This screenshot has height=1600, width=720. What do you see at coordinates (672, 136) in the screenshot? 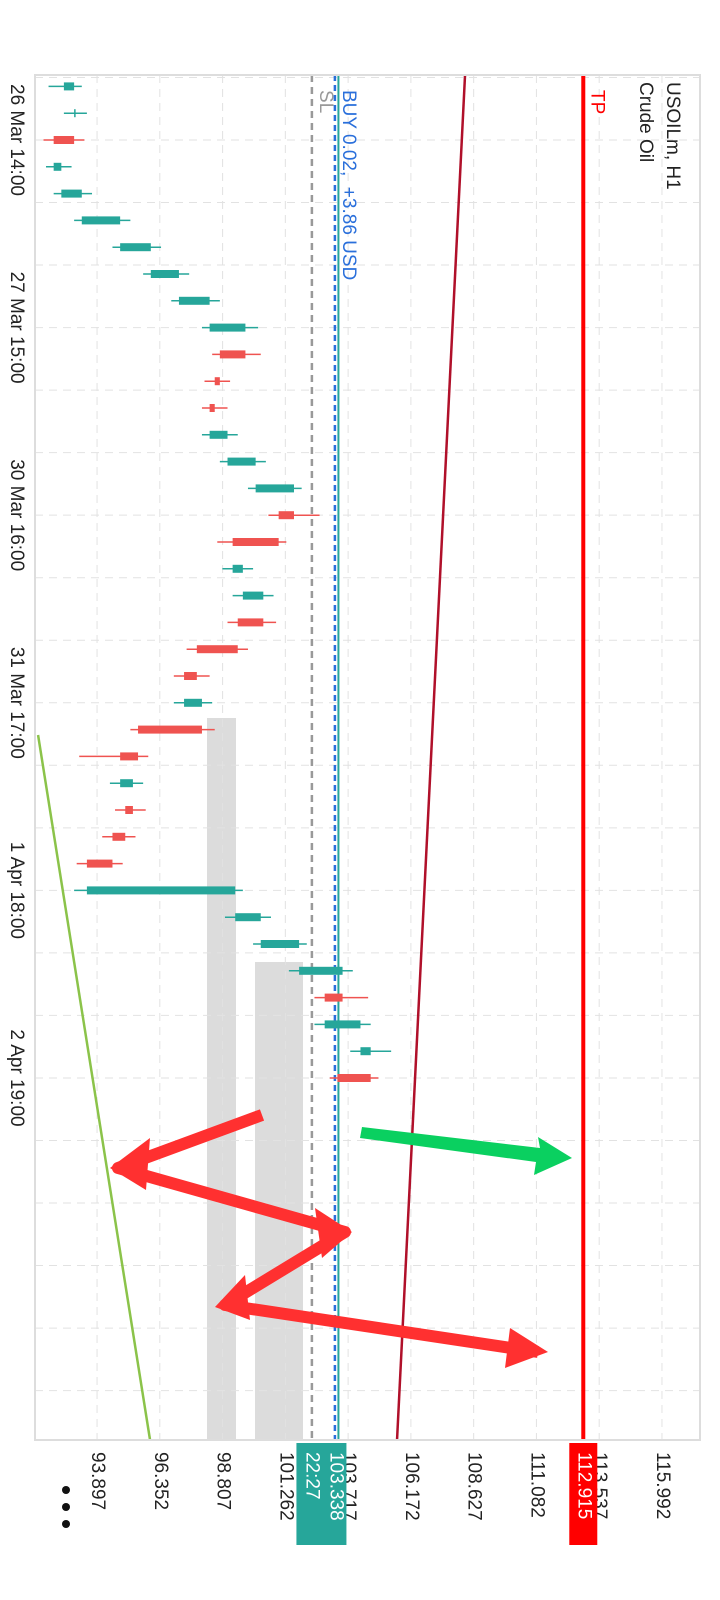
I see `chart-title: USOILm, H1` at bounding box center [672, 136].